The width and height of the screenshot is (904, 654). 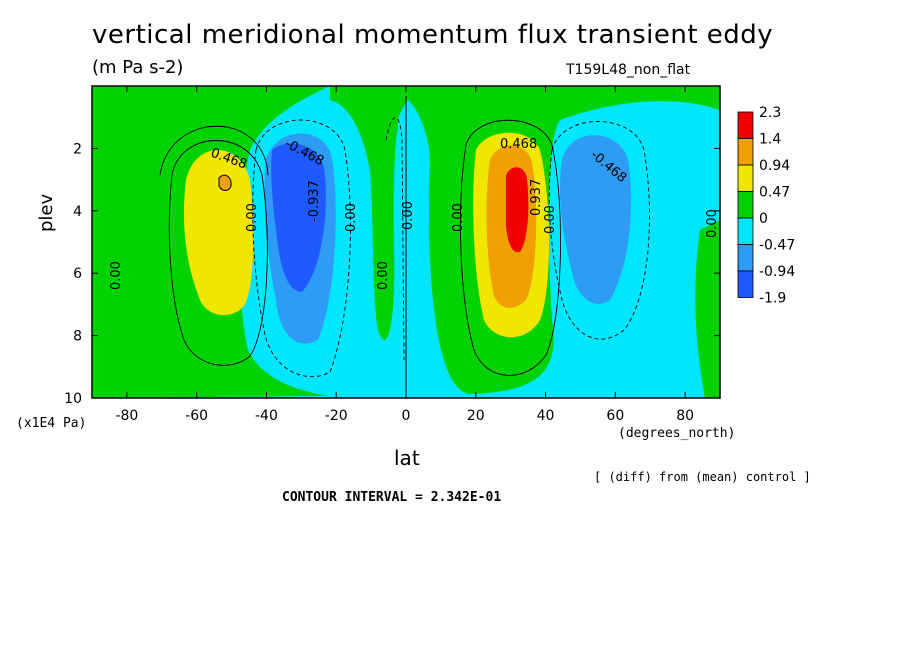 I want to click on negative-core-south, so click(x=298, y=217).